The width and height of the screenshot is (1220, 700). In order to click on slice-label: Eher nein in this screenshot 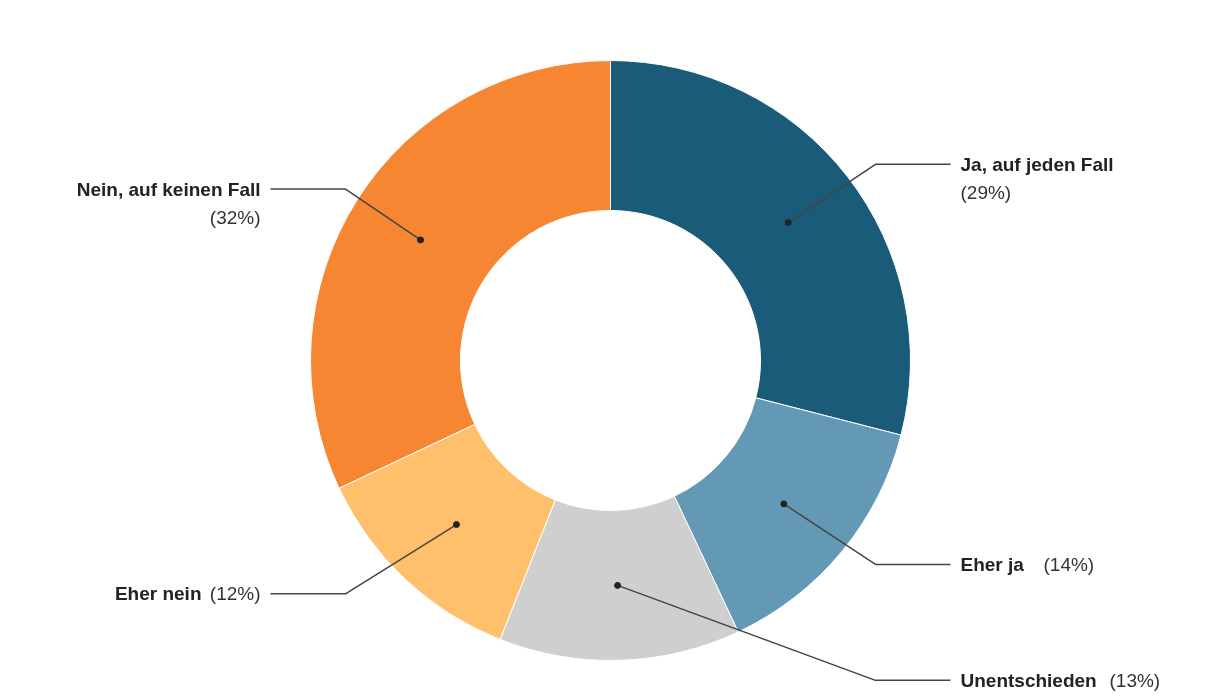, I will do `click(158, 594)`.